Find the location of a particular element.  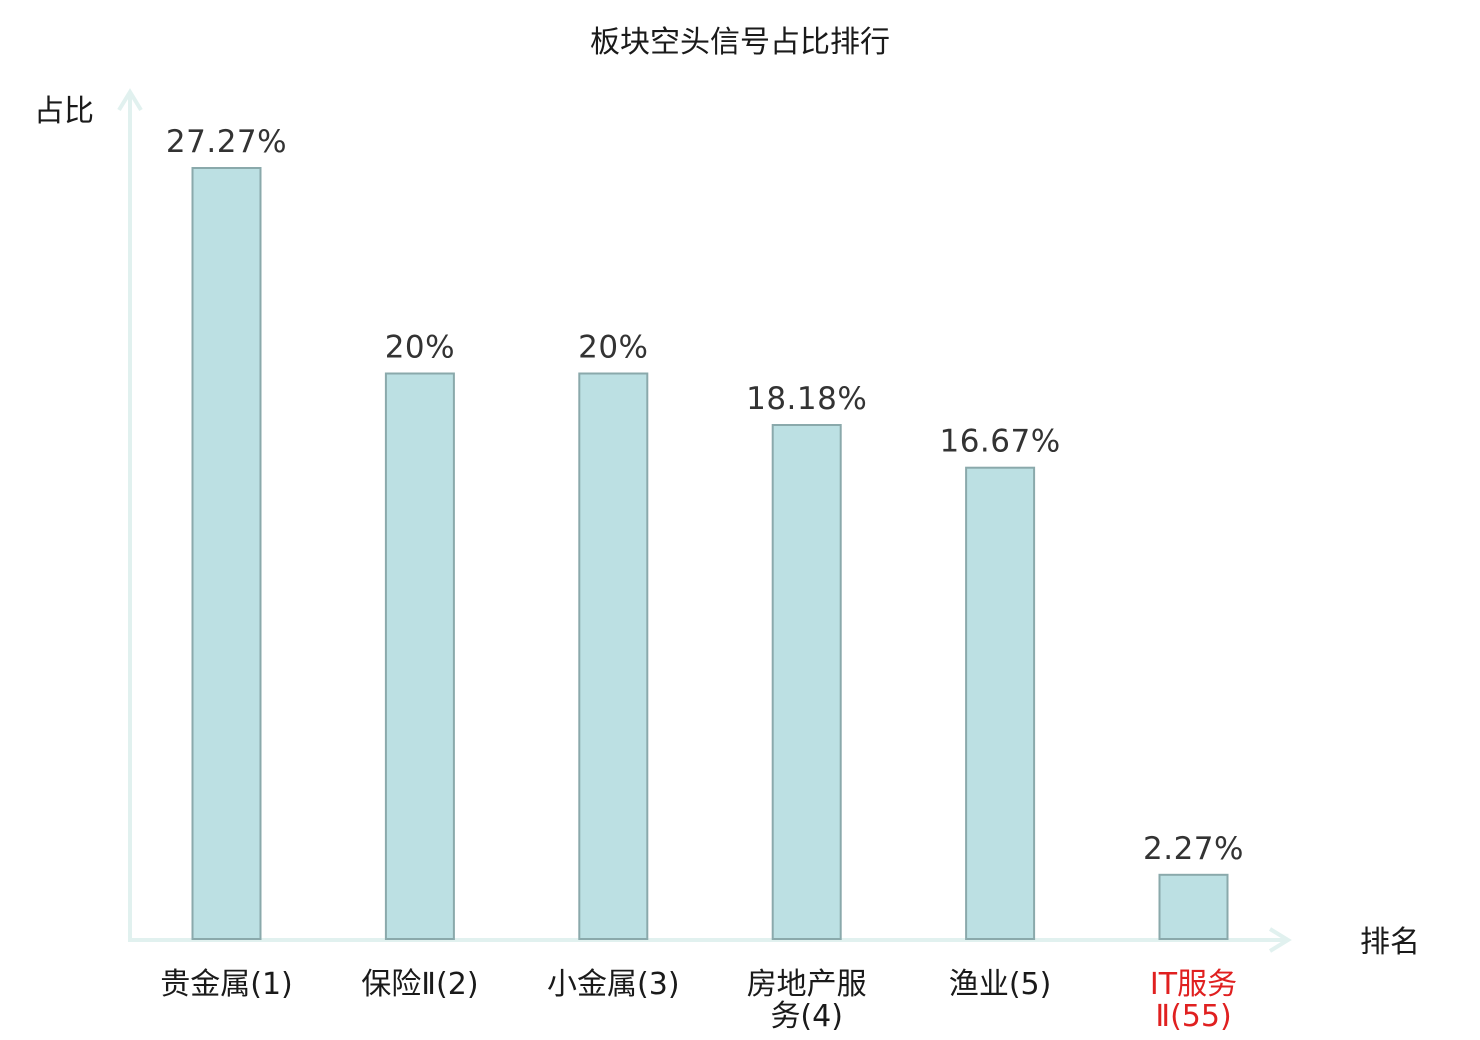

category-label-3-line-0: 房地产服 is located at coordinates (807, 984).